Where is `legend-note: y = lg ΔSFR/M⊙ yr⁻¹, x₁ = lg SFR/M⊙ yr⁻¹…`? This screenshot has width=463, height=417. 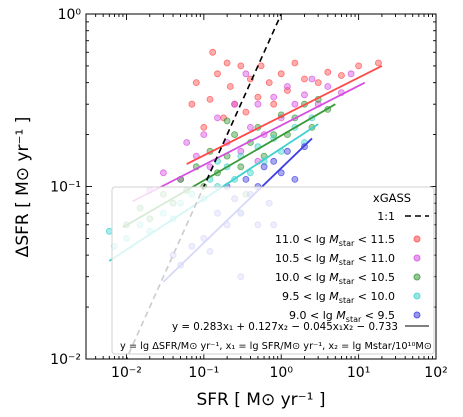 legend-note: y = lg ΔSFR/M⊙ yr⁻¹, x₁ = lg SFR/M⊙ yr⁻¹… is located at coordinates (276, 346).